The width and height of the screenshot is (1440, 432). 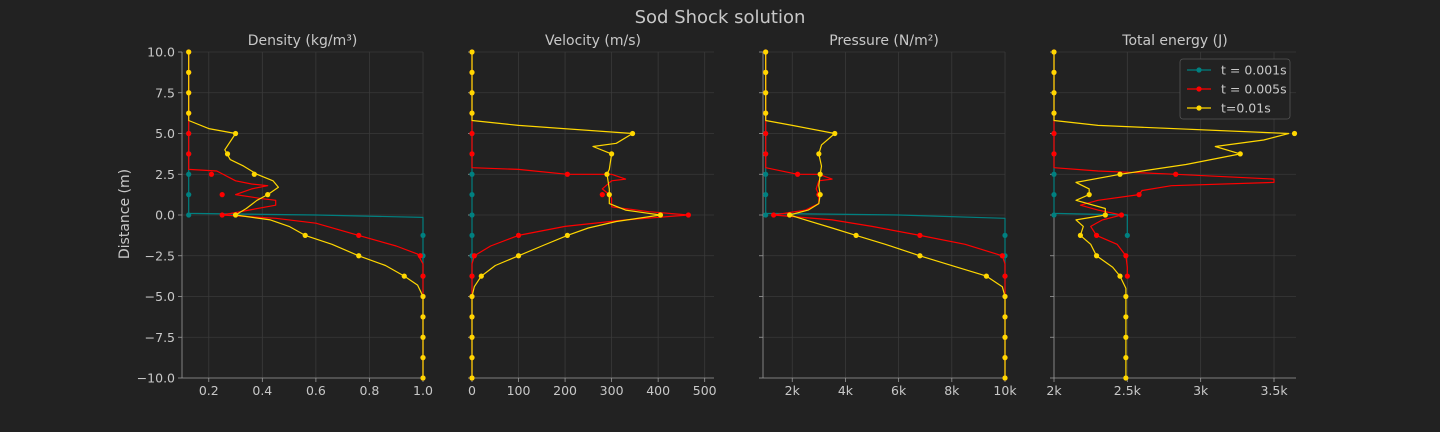 I want to click on x-tick-label: 0.6, so click(x=316, y=390).